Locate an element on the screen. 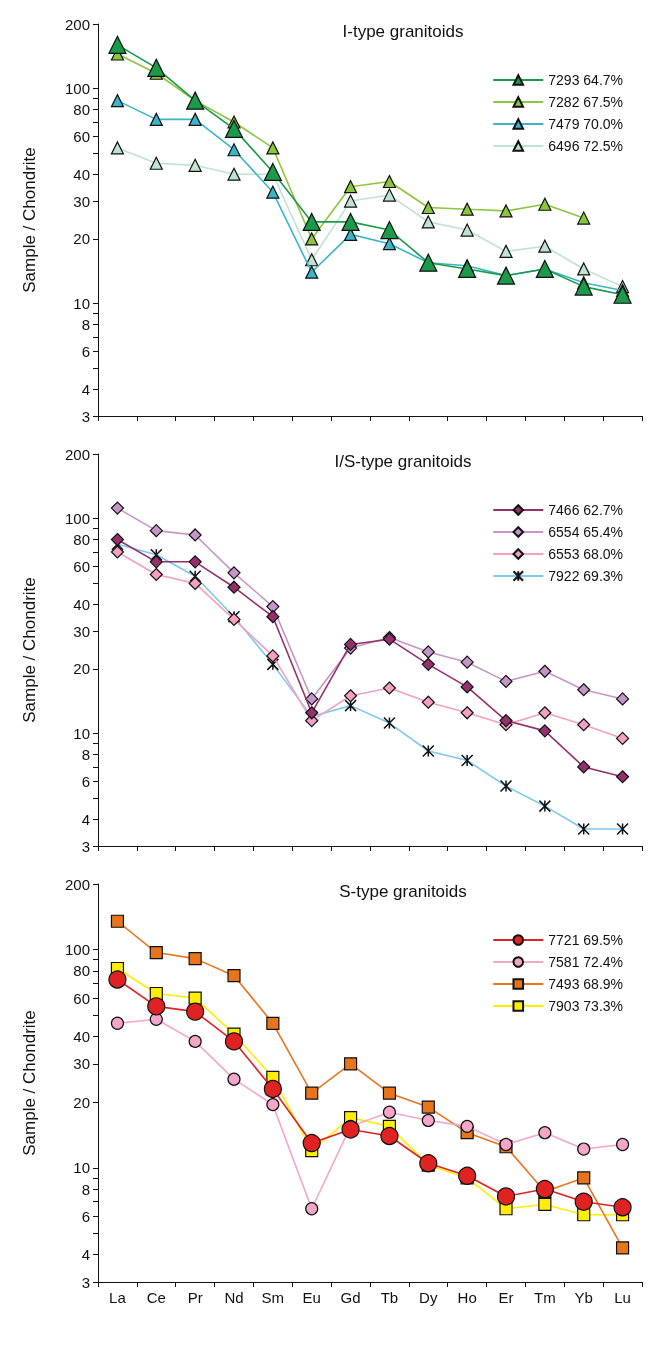 The height and width of the screenshot is (1345, 656). x-tick-label: Dy is located at coordinates (428, 1297).